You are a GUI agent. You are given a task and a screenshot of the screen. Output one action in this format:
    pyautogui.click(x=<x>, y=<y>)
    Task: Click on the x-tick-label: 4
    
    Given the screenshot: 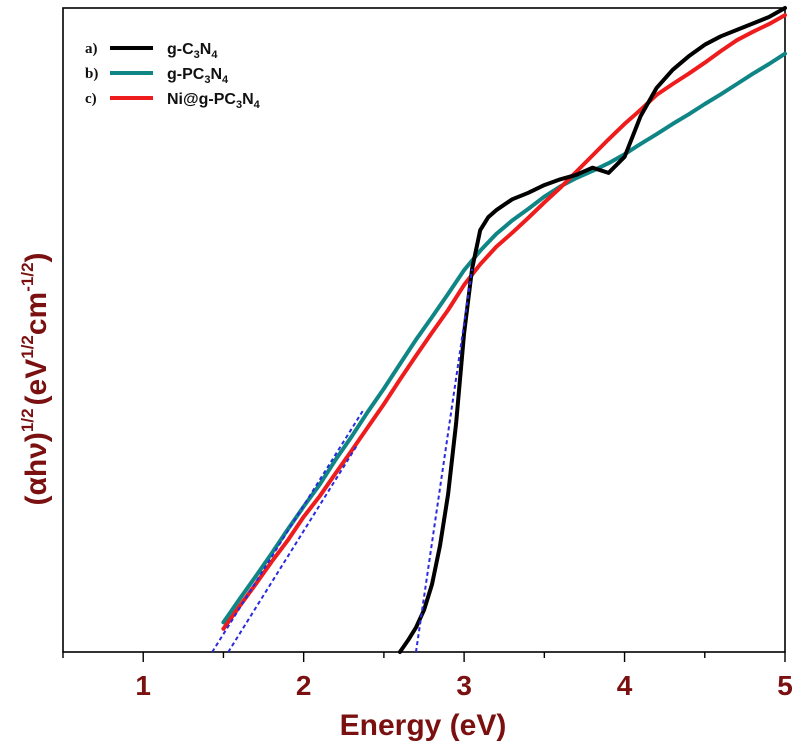 What is the action you would take?
    pyautogui.click(x=625, y=685)
    